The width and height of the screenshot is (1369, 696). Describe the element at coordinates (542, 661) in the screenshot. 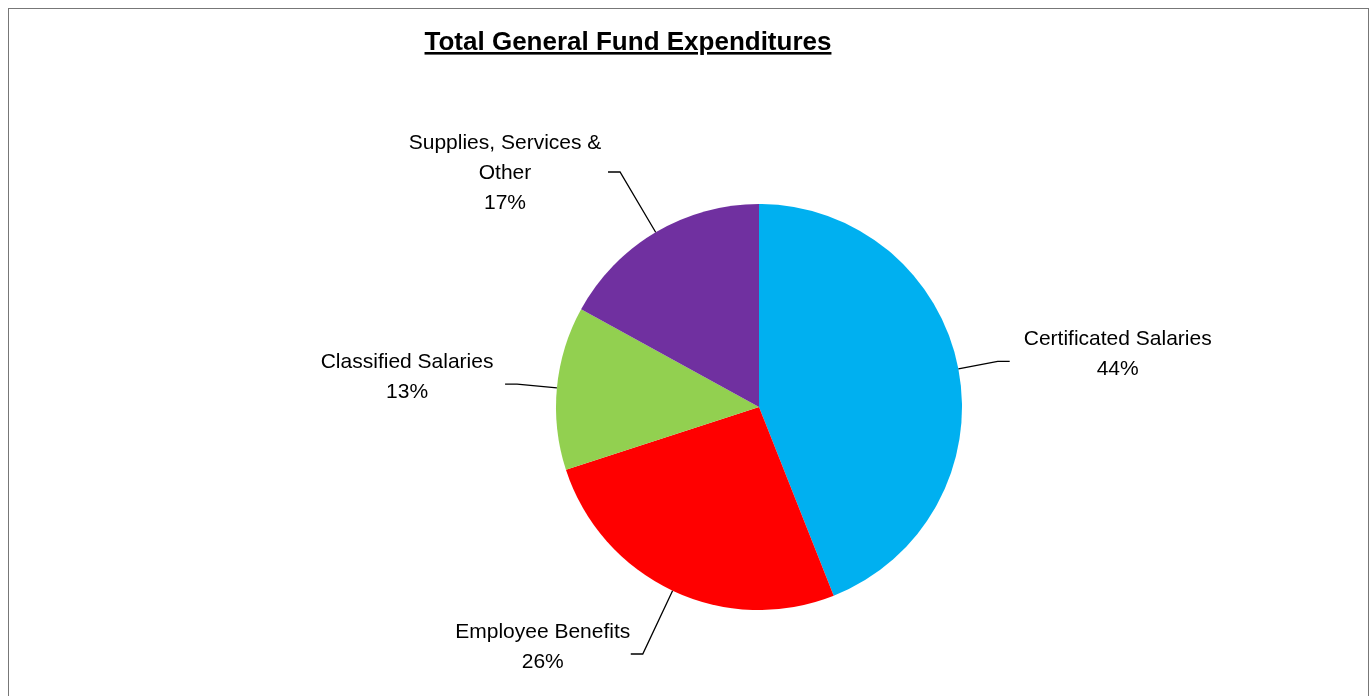

I see `data-label: 26%` at that location.